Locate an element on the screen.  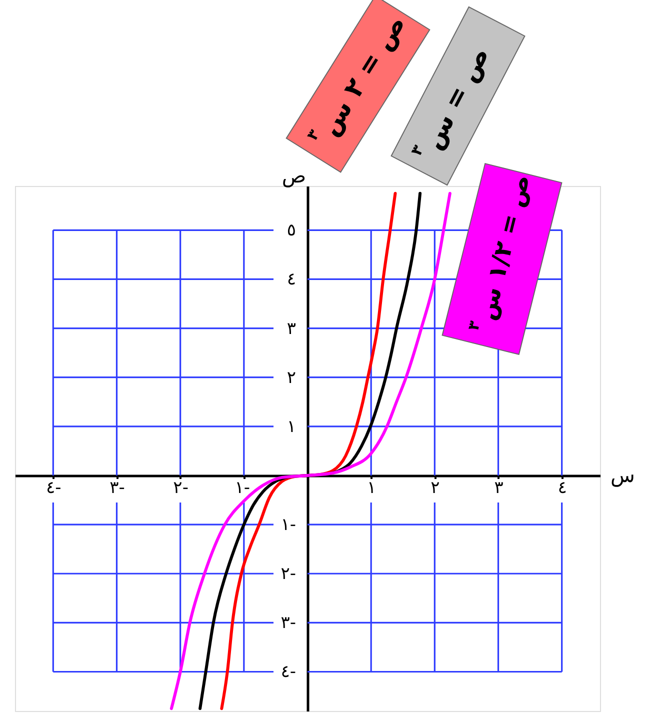
y-tick-label: ٣- is located at coordinates (288, 623).